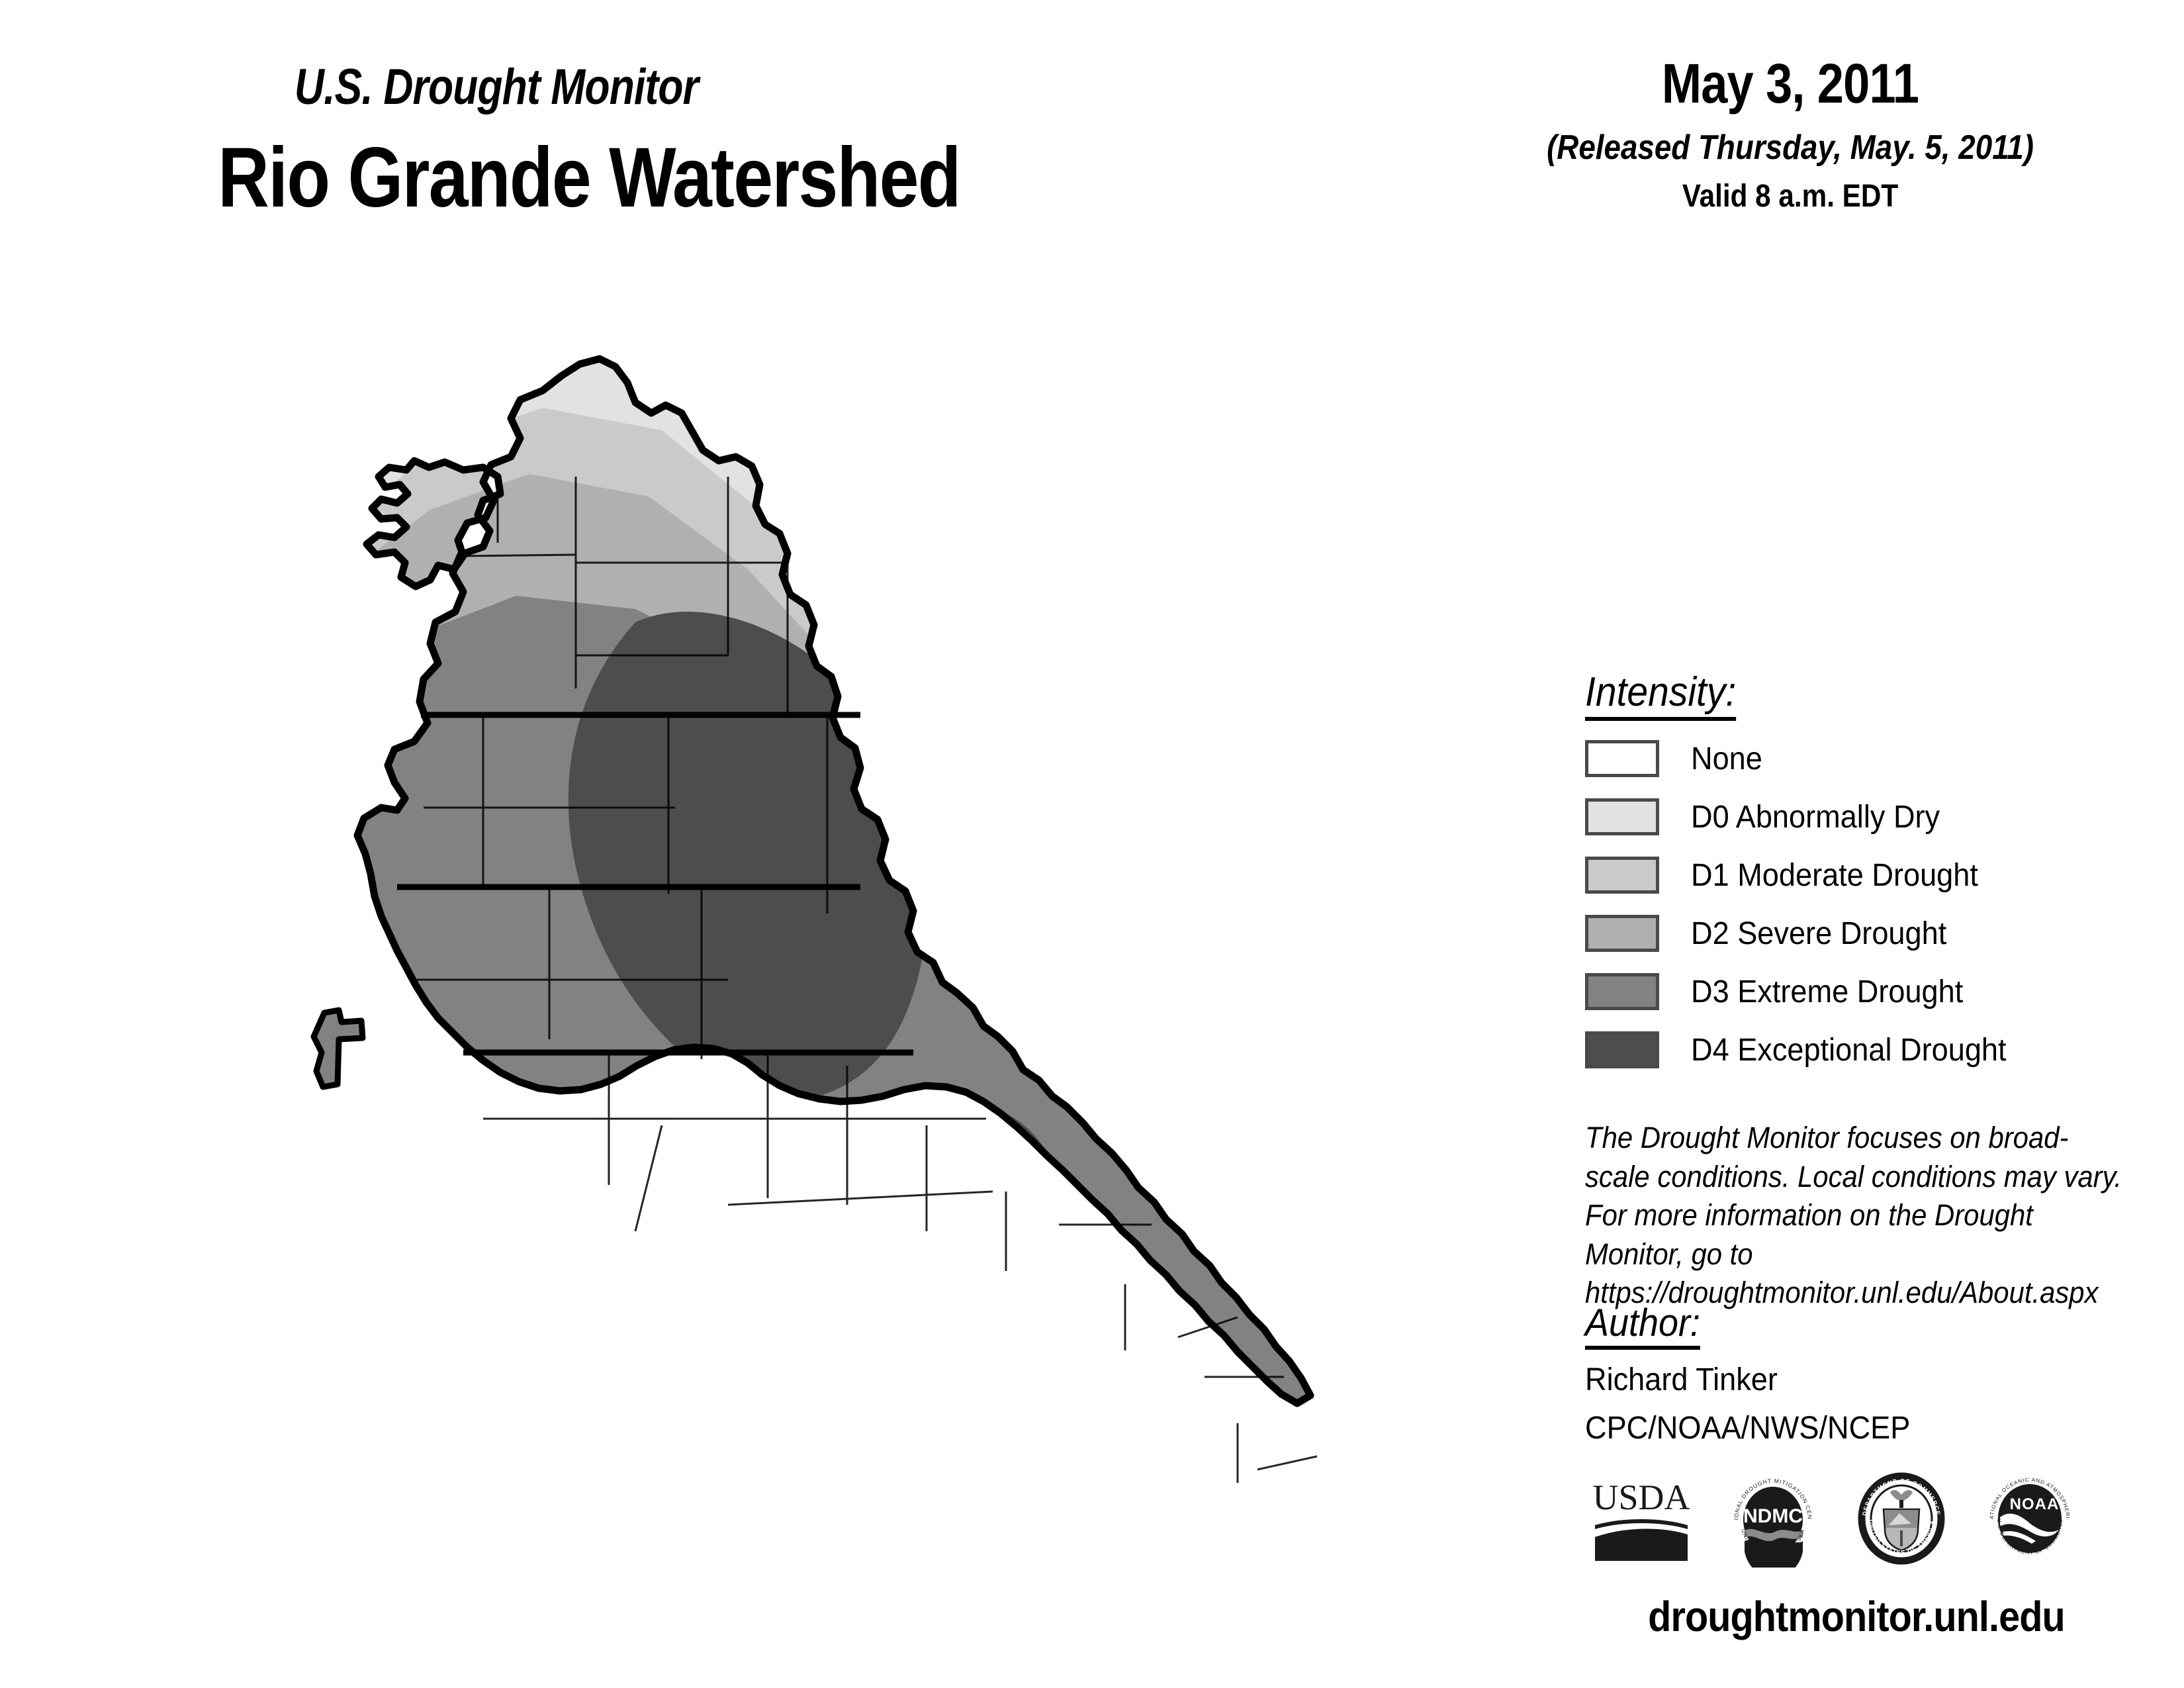  Describe the element at coordinates (1726, 758) in the screenshot. I see `legend-label-none: None` at that location.